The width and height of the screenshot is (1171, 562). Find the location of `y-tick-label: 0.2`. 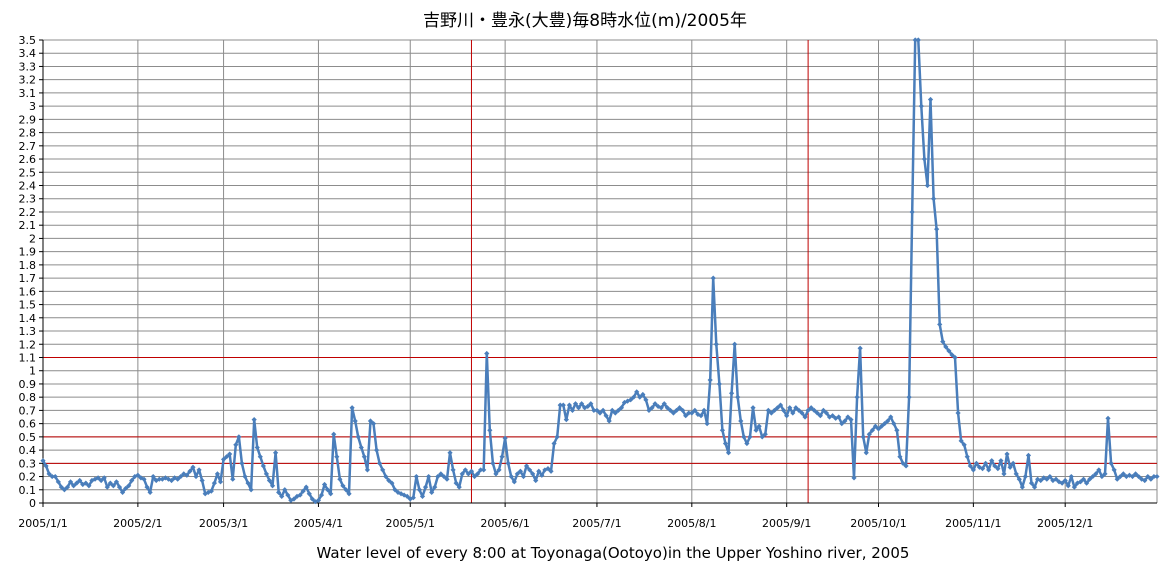

y-tick-label: 0.2 is located at coordinates (28, 477).